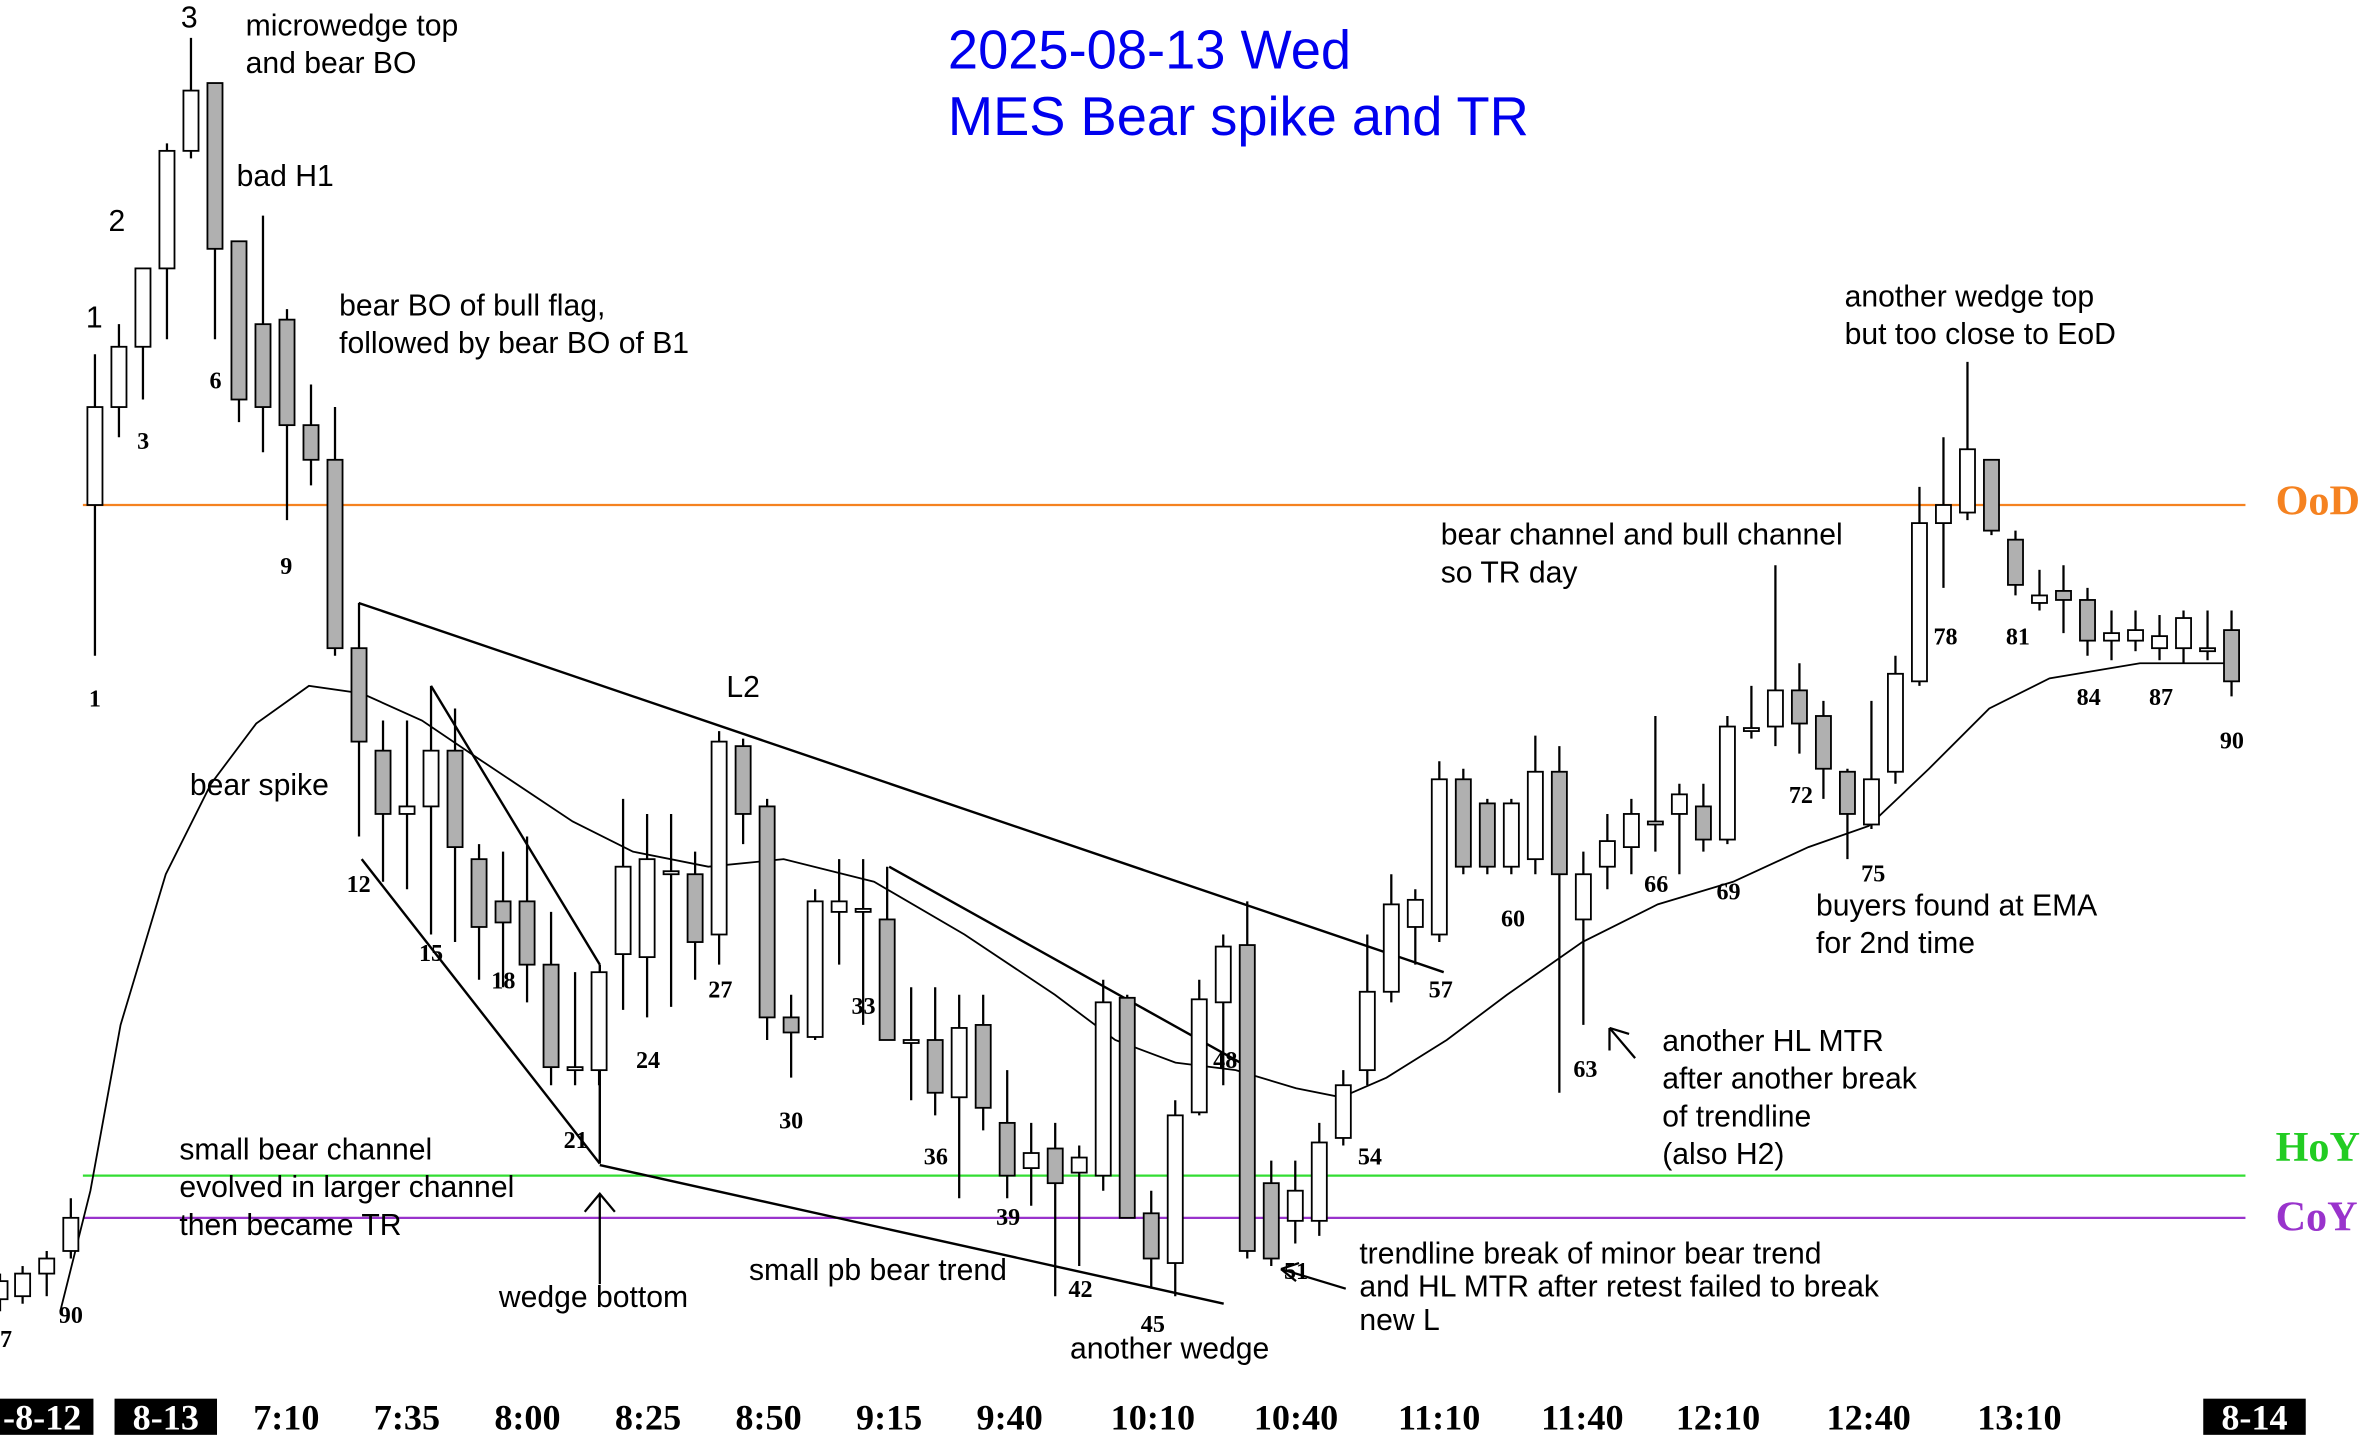 The width and height of the screenshot is (2363, 1435). Describe the element at coordinates (47, 1416) in the screenshot. I see `date-marker` at that location.